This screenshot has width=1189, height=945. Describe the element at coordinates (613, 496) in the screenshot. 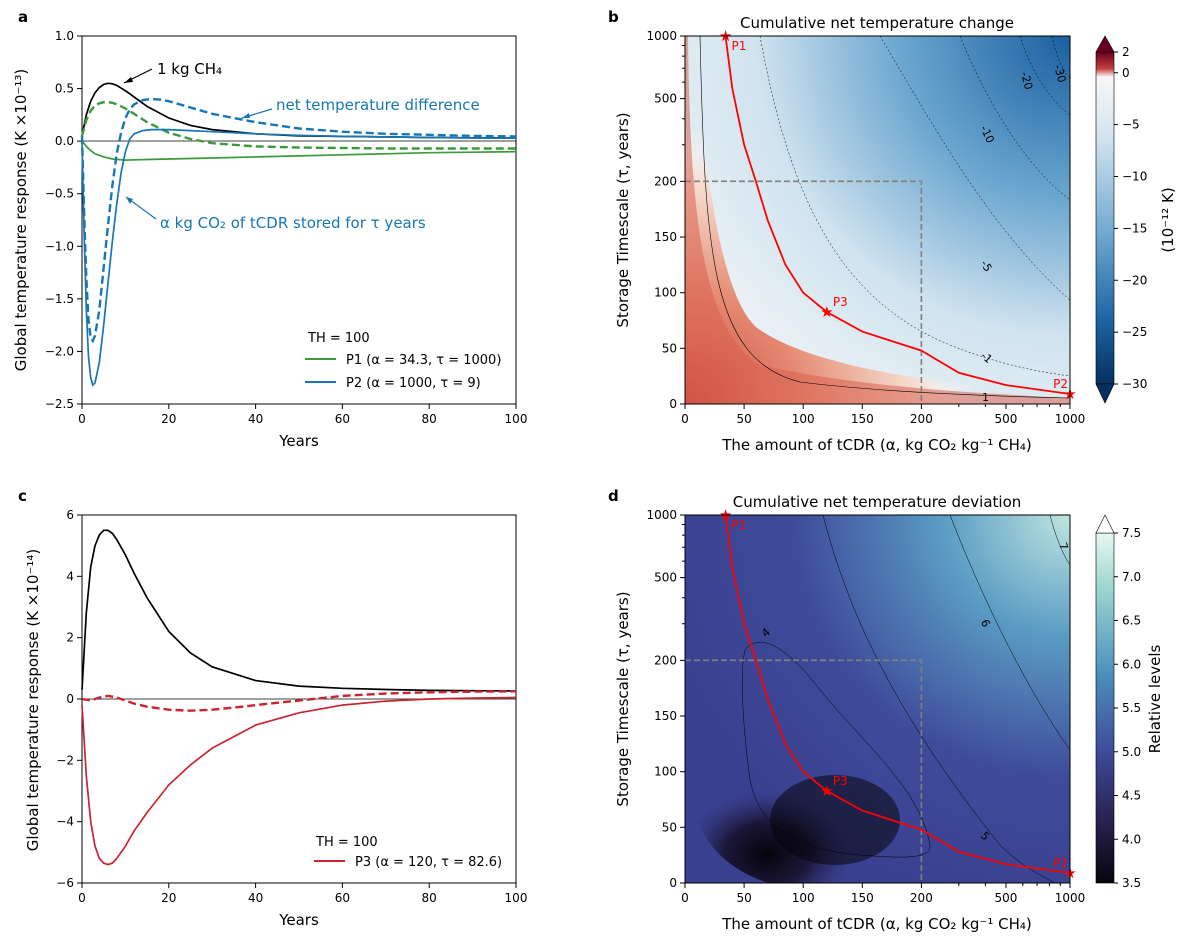

I see `panel-label-d: d` at that location.